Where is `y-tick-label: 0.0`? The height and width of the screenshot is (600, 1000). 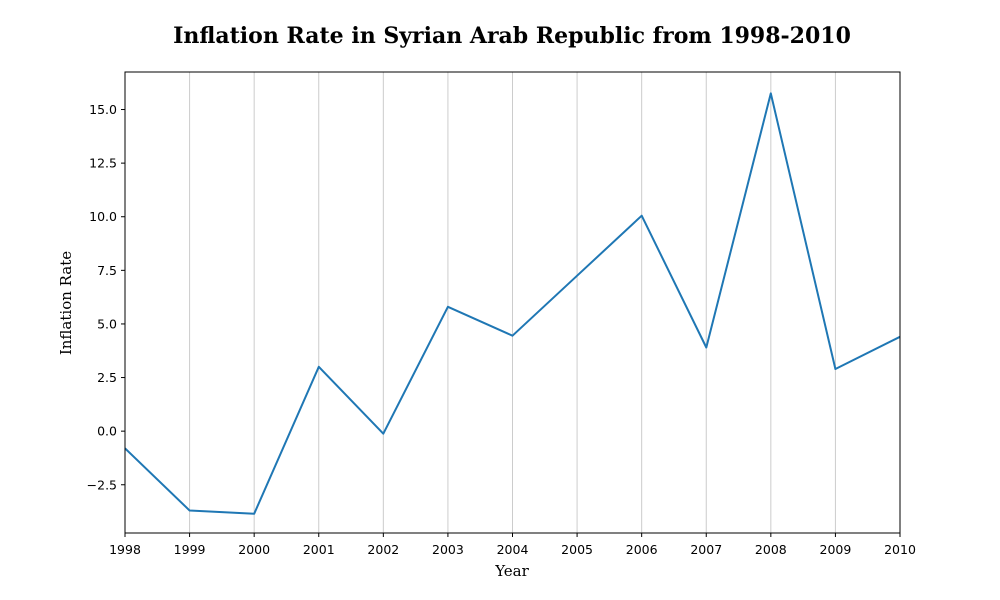 y-tick-label: 0.0 is located at coordinates (107, 431).